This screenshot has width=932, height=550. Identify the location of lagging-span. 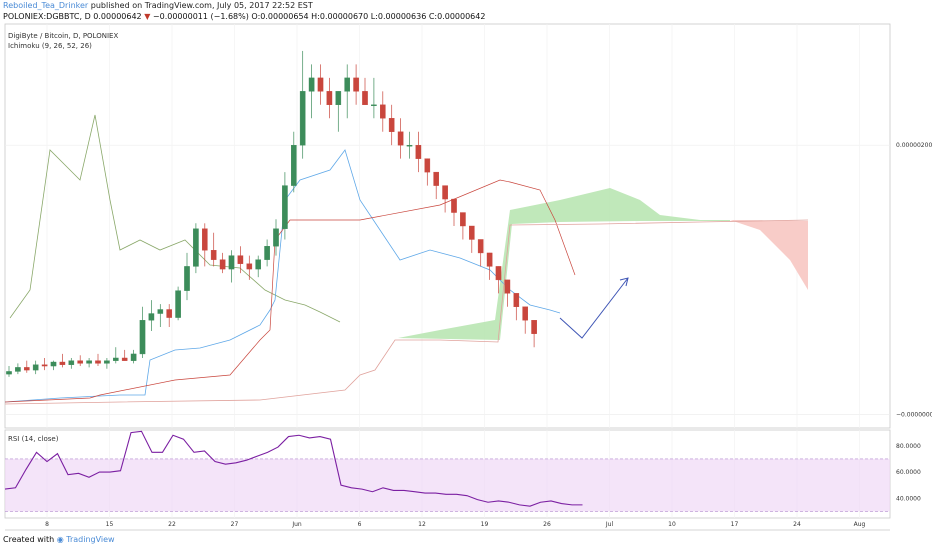
(175, 218).